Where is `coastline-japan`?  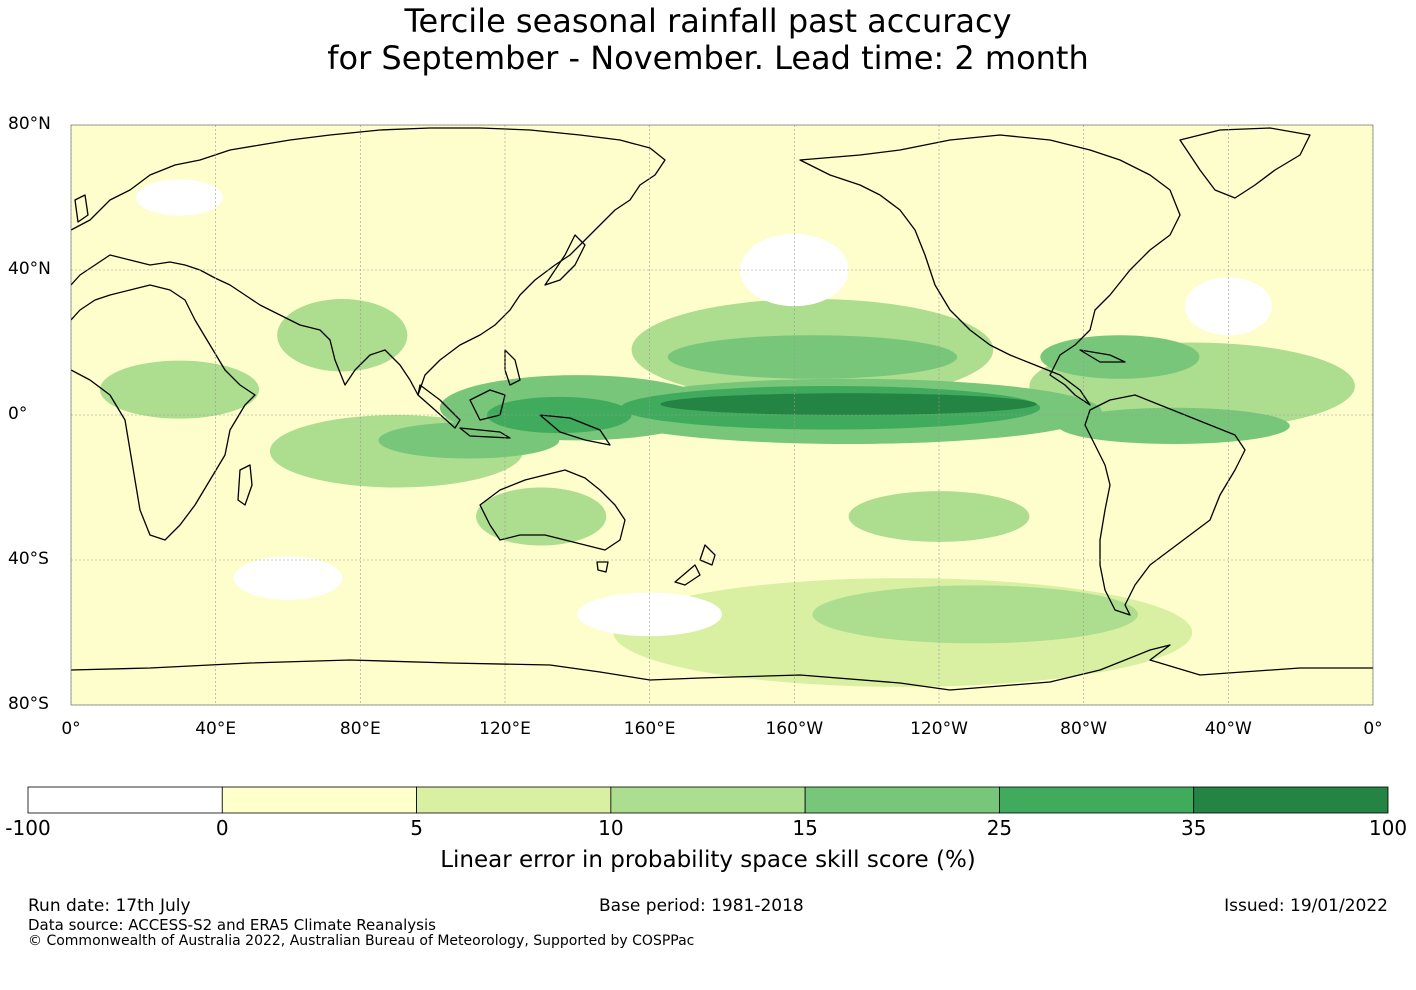 coastline-japan is located at coordinates (565, 260).